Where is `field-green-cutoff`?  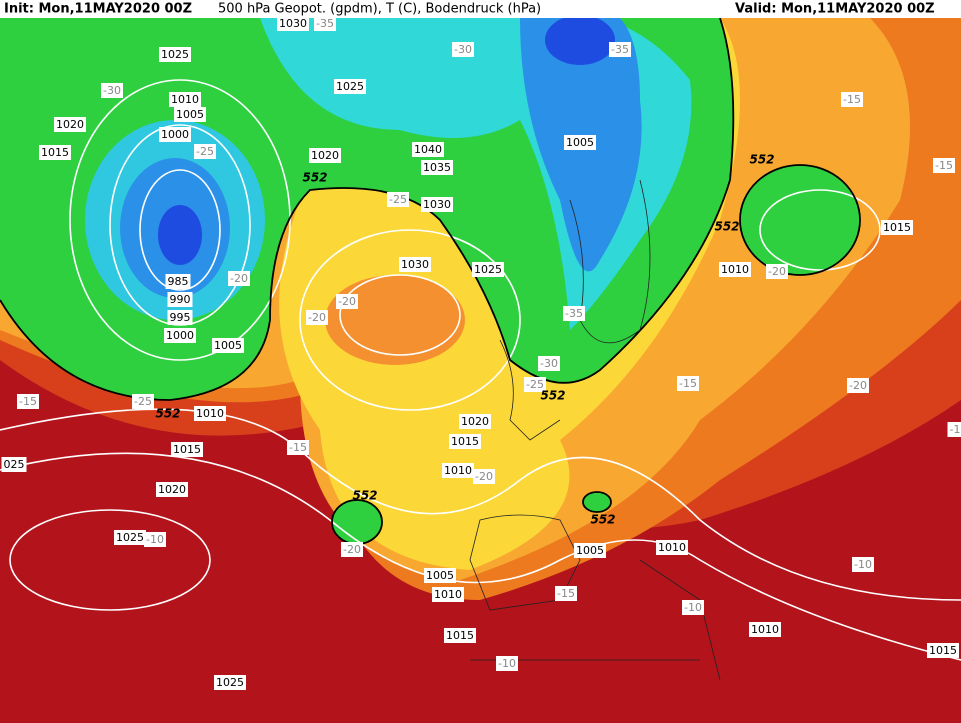
field-green-cutoff is located at coordinates (357, 522).